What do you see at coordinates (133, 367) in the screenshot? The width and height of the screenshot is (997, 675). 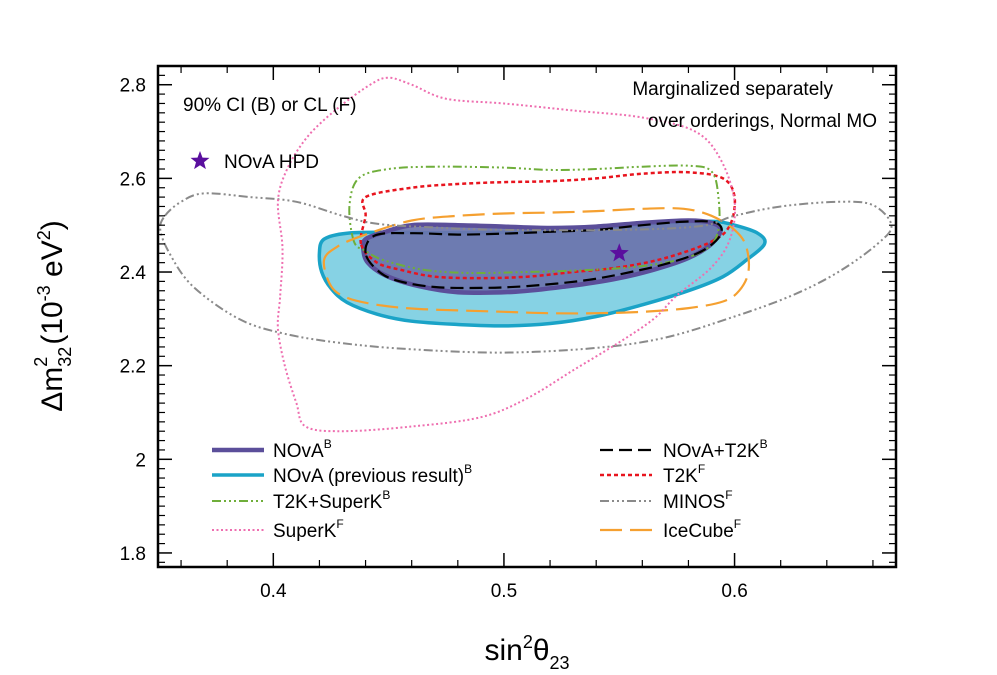 I see `y-tick-label: 2.2` at bounding box center [133, 367].